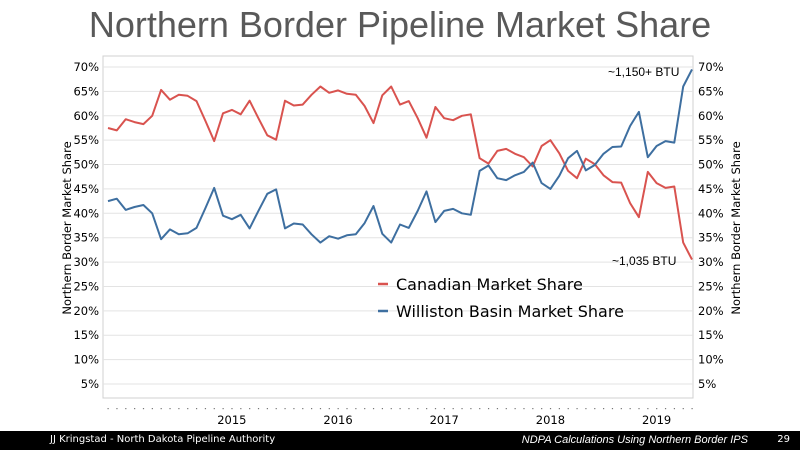 This screenshot has width=800, height=454. What do you see at coordinates (711, 213) in the screenshot?
I see `y-tick-label-right: 40%` at bounding box center [711, 213].